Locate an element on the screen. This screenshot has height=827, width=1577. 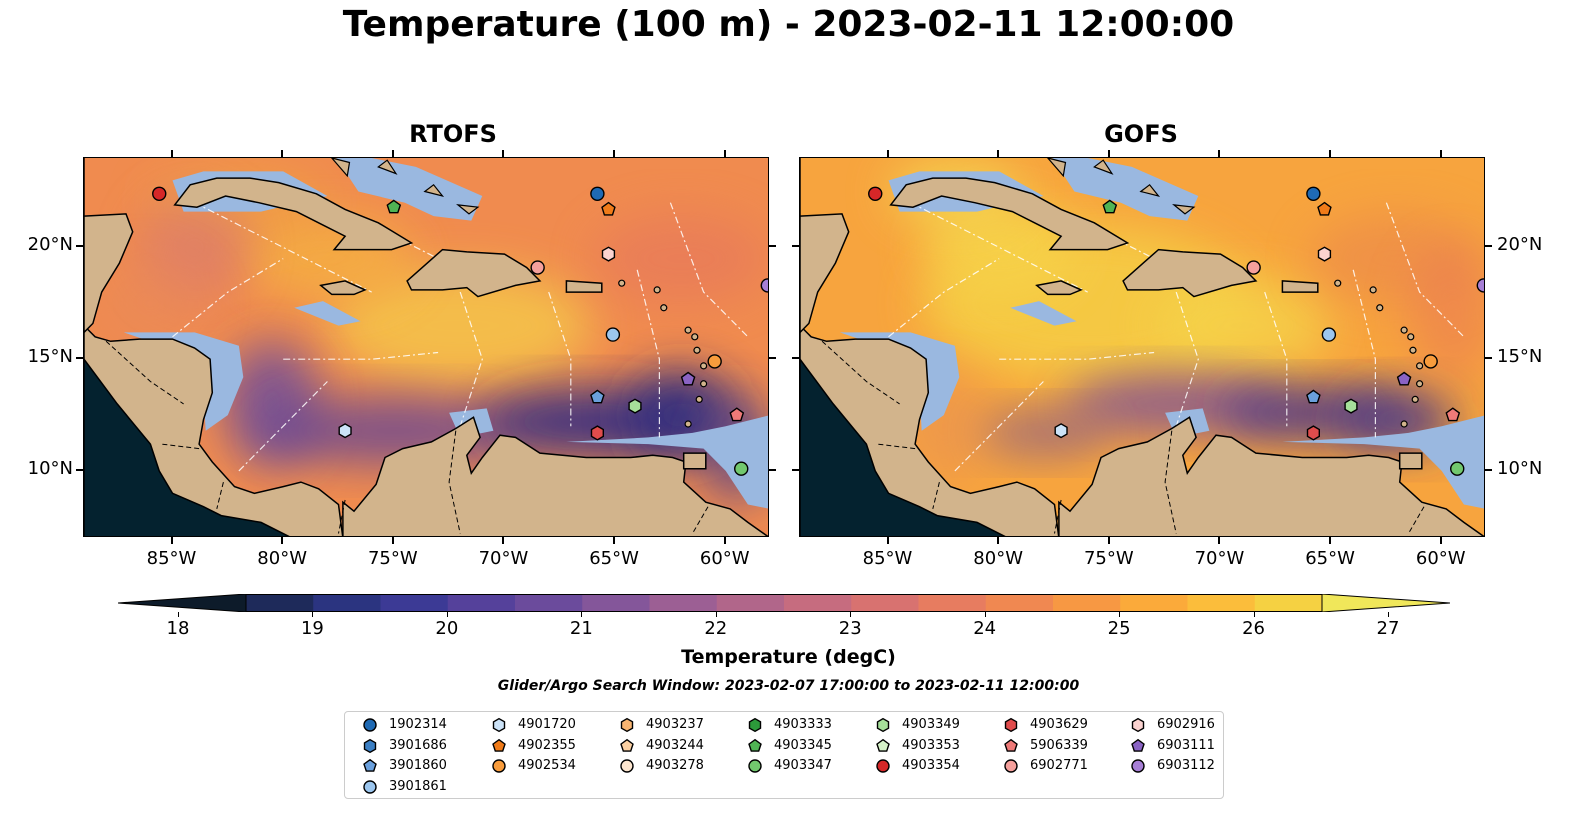
land-south-america is located at coordinates (1271, 476).